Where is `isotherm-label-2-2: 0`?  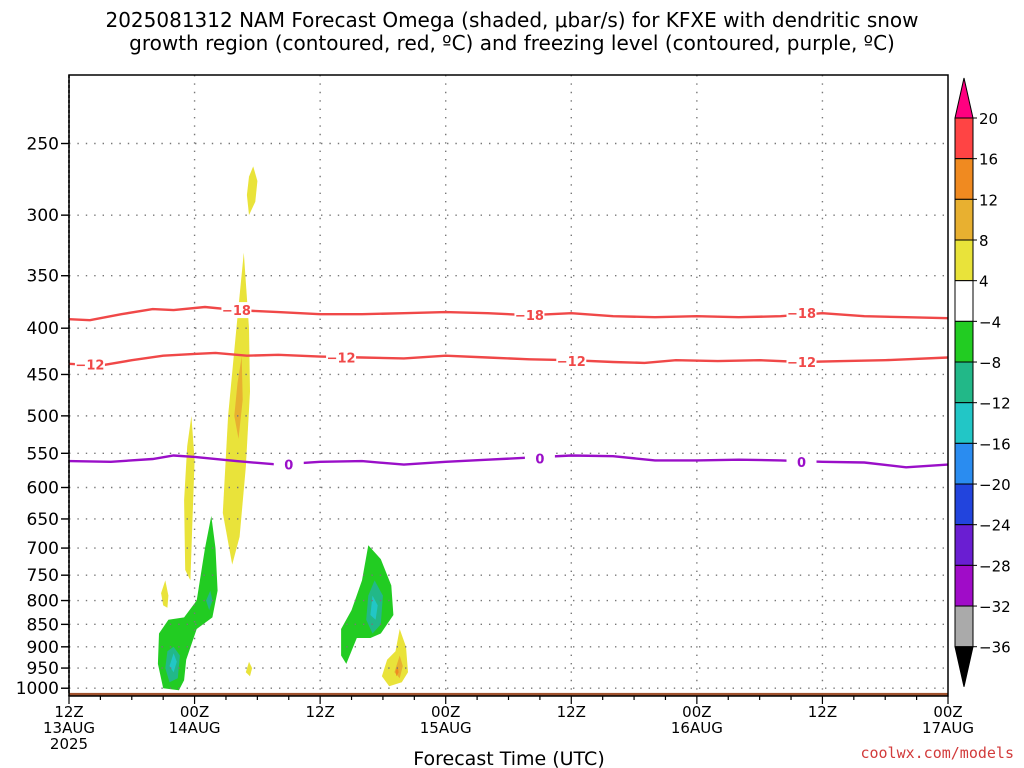 isotherm-label-2-2: 0 is located at coordinates (801, 463).